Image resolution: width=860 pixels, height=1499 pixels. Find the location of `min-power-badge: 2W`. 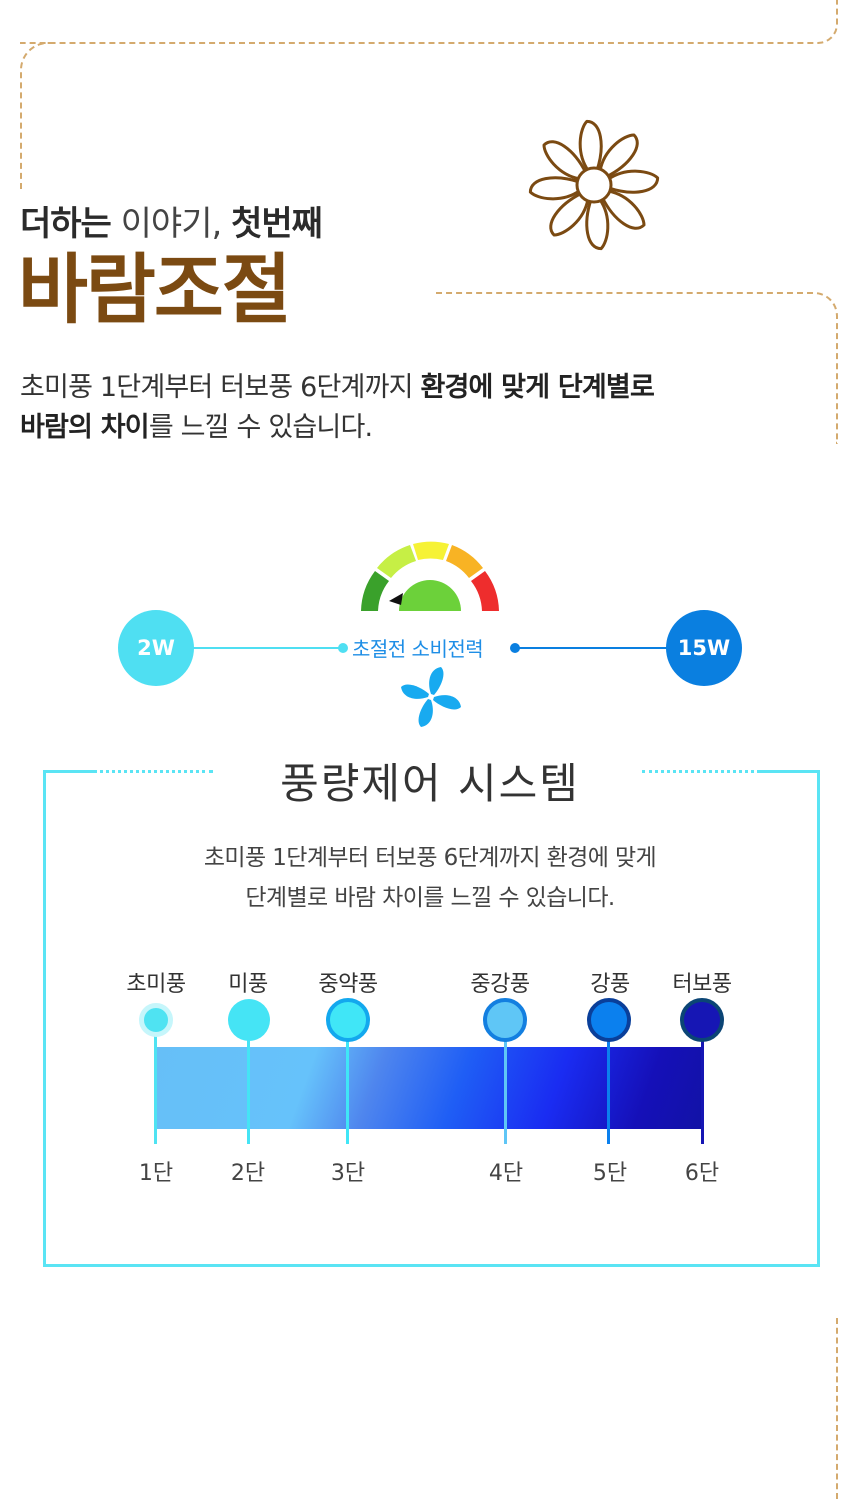

min-power-badge: 2W is located at coordinates (156, 648).